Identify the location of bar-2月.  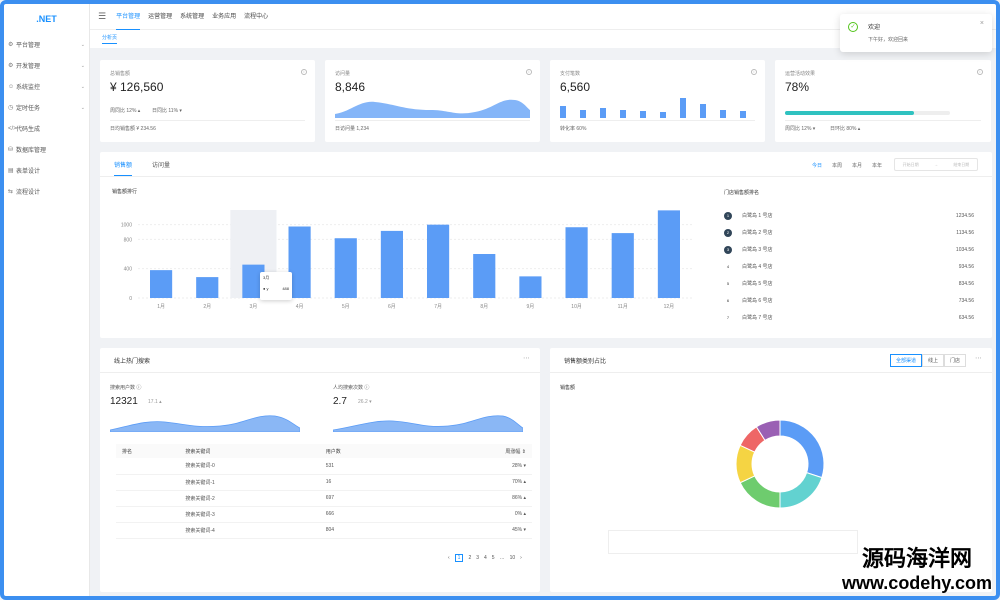
(207, 287).